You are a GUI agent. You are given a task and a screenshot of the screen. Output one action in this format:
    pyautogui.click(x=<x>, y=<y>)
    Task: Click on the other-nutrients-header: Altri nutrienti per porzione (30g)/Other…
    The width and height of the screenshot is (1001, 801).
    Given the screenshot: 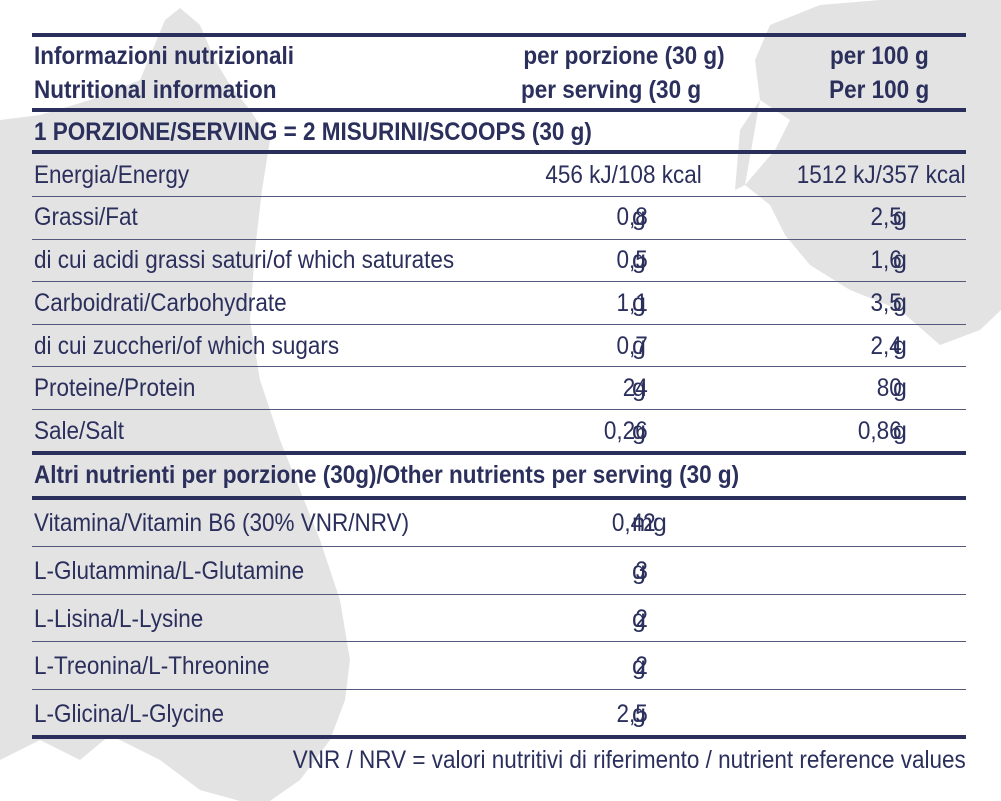 What is the action you would take?
    pyautogui.click(x=387, y=475)
    